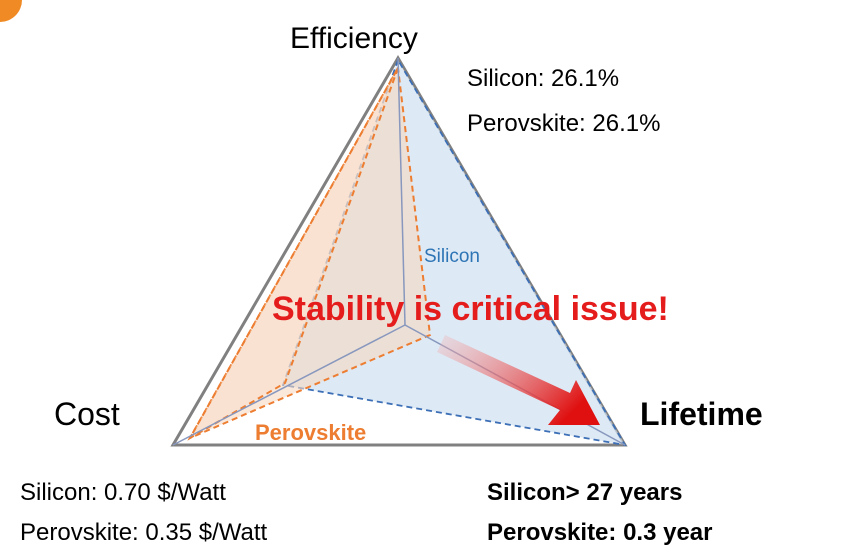  What do you see at coordinates (144, 532) in the screenshot?
I see `cost-note: Perovskite: 0.35 $/Watt` at bounding box center [144, 532].